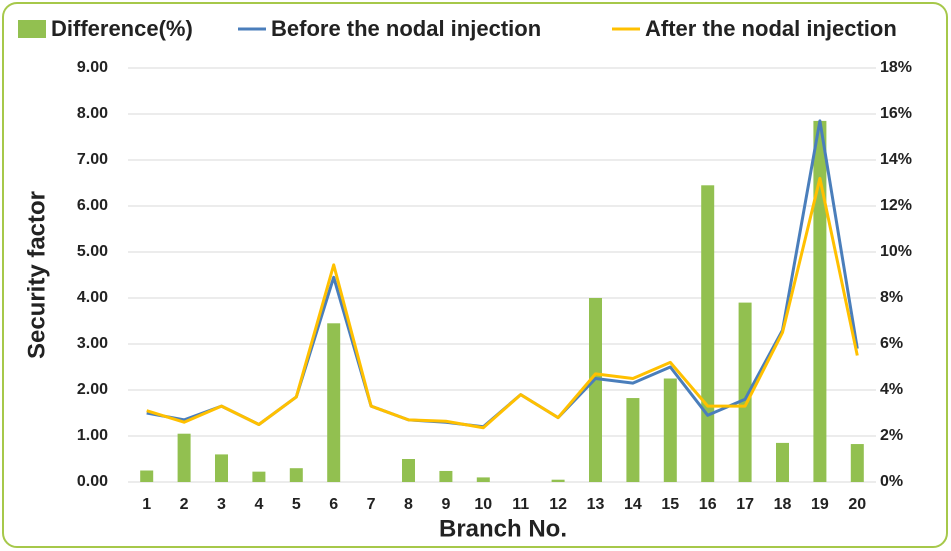 This screenshot has height=551, width=951. I want to click on legend-label: Difference(%), so click(122, 28).